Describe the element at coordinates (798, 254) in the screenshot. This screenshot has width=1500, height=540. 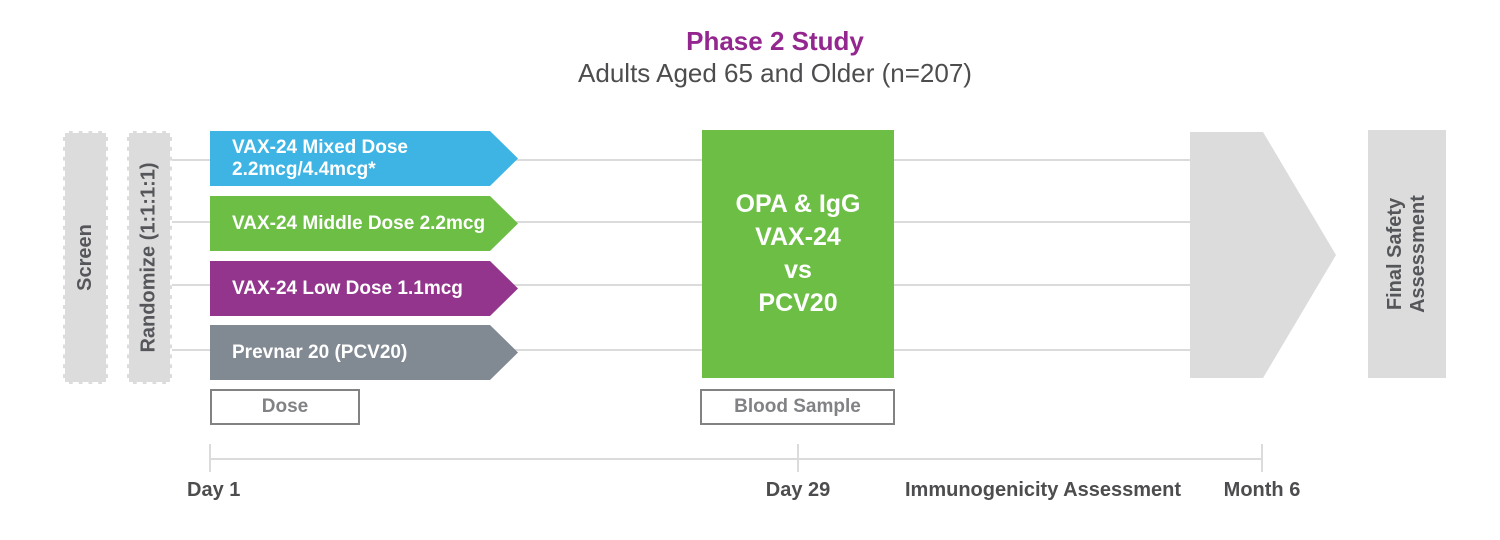
I see `opa-igg-assessment-box: OPA & IgG VAX-24 vs PCV20` at that location.